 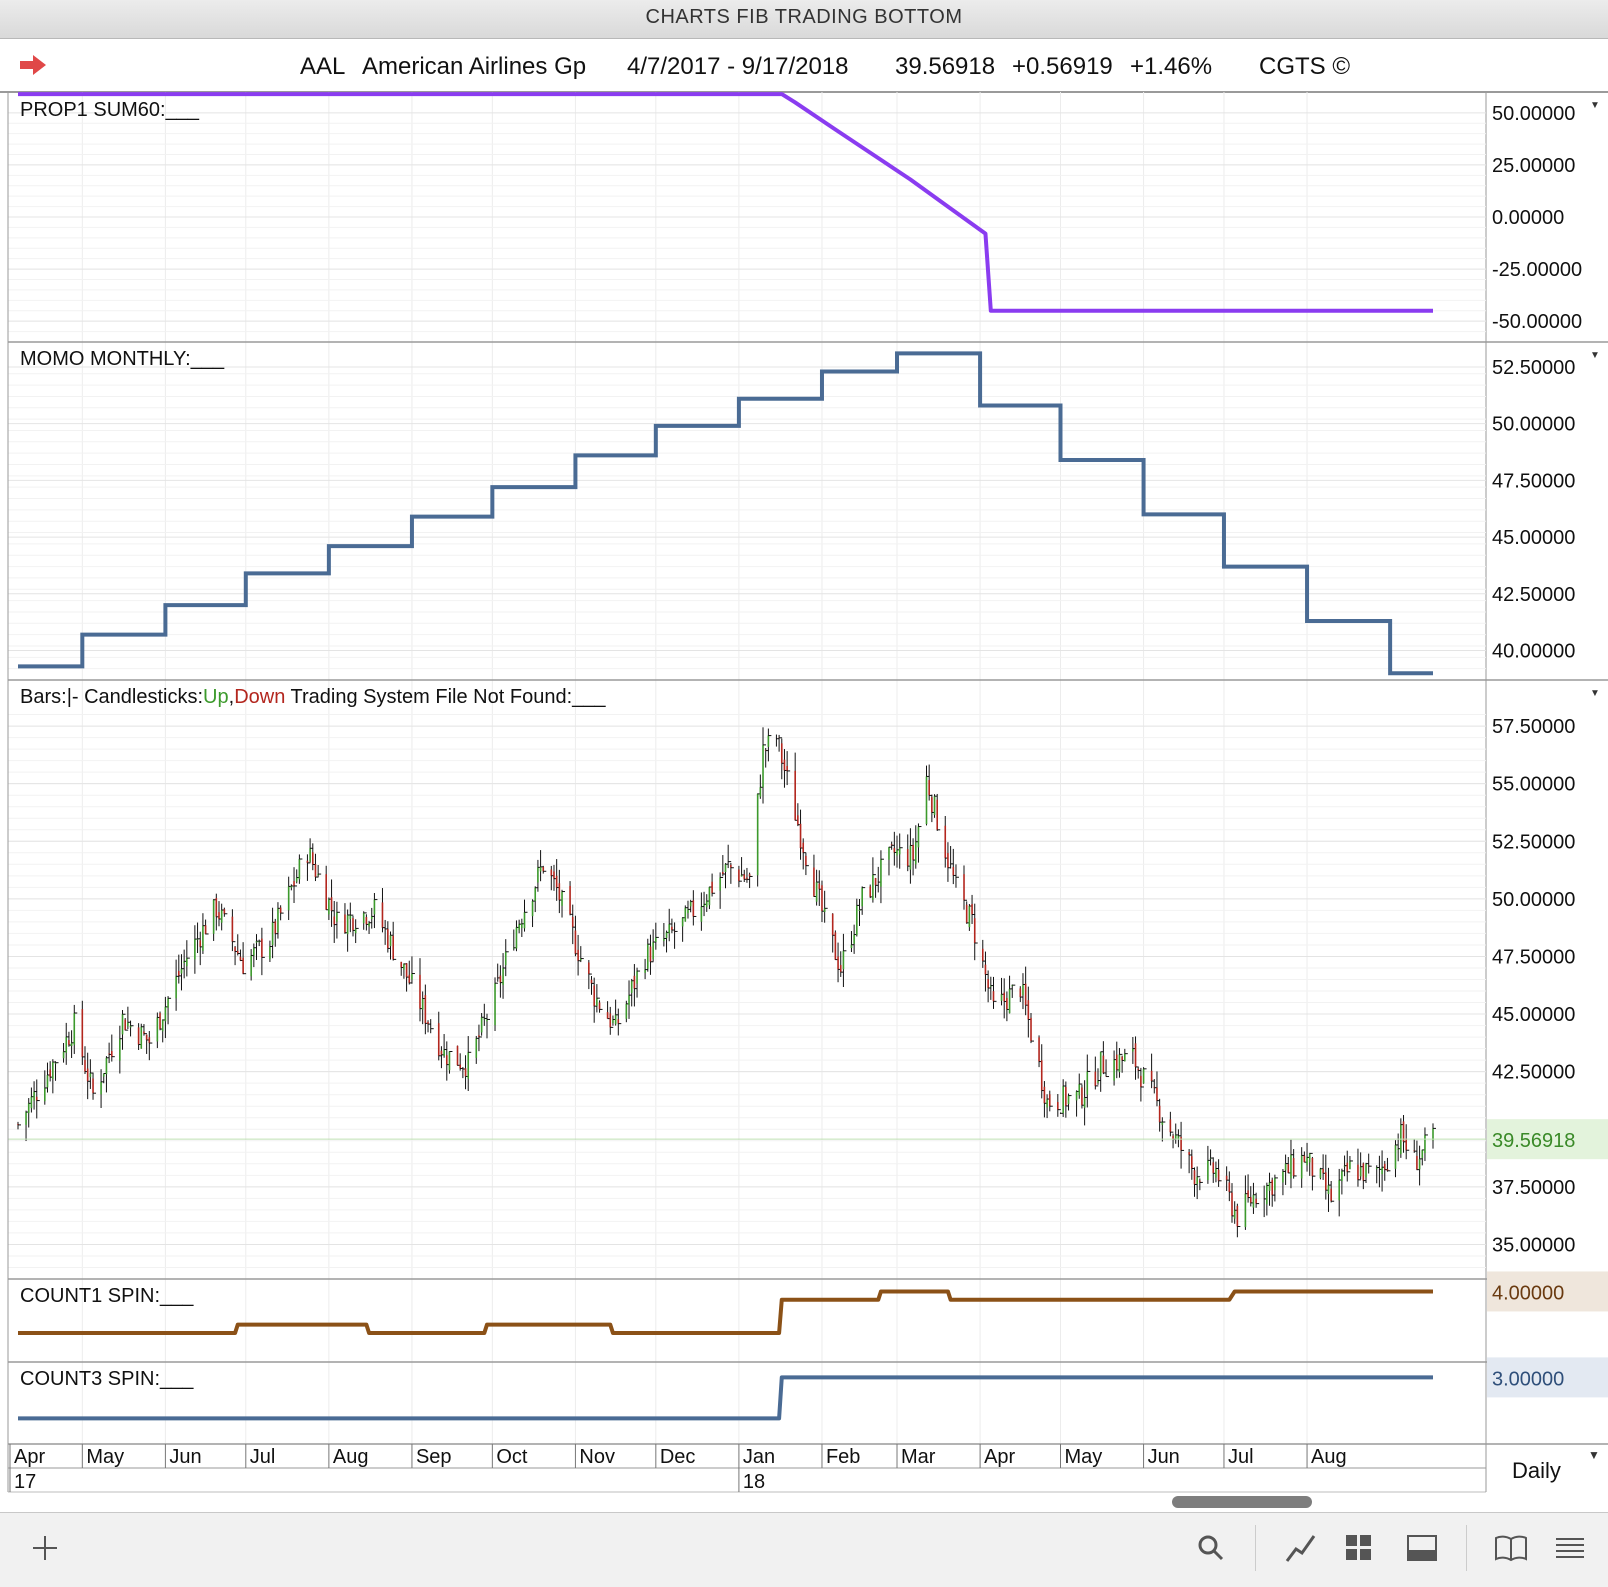 I want to click on bottom-toolbar, so click(x=804, y=1549).